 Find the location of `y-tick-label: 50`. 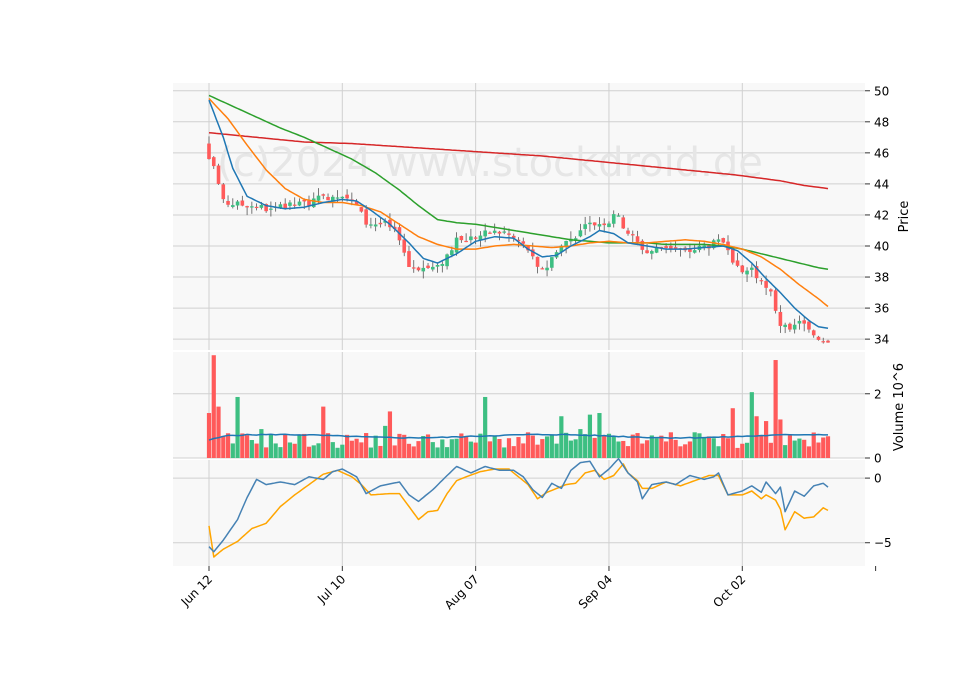

y-tick-label: 50 is located at coordinates (881, 91).